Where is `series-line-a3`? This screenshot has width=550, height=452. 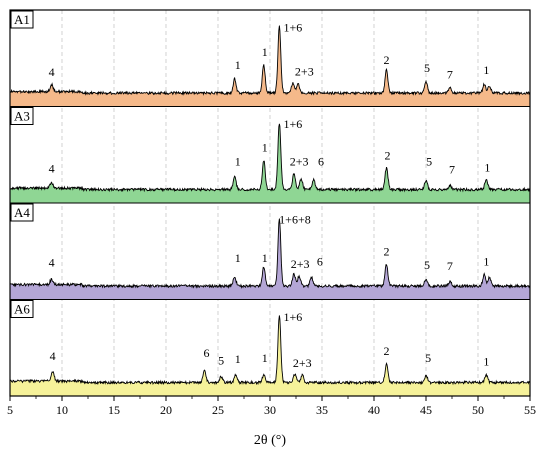 series-line-a3 is located at coordinates (270, 158).